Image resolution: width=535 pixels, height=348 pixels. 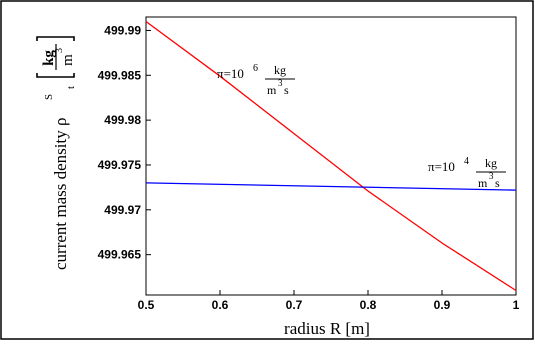 I want to click on x-tick-label: 0.8, so click(x=368, y=305).